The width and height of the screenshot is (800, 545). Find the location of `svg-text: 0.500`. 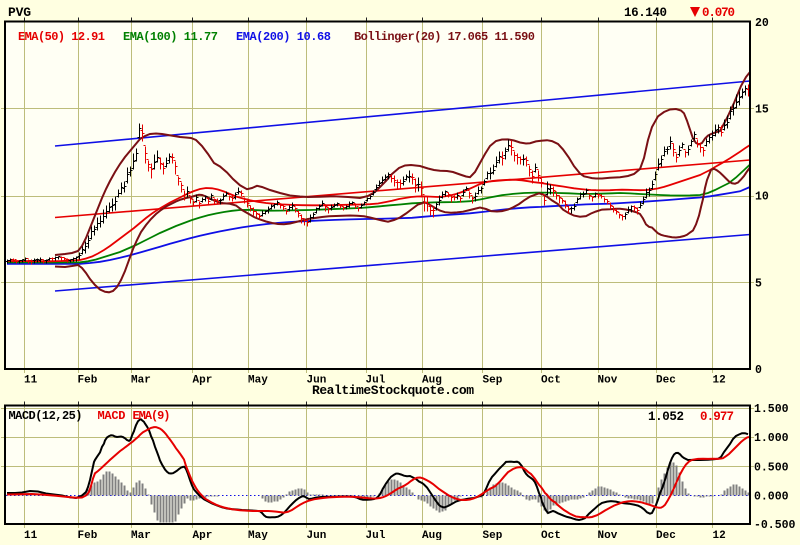

svg-text: 0.500 is located at coordinates (771, 467).